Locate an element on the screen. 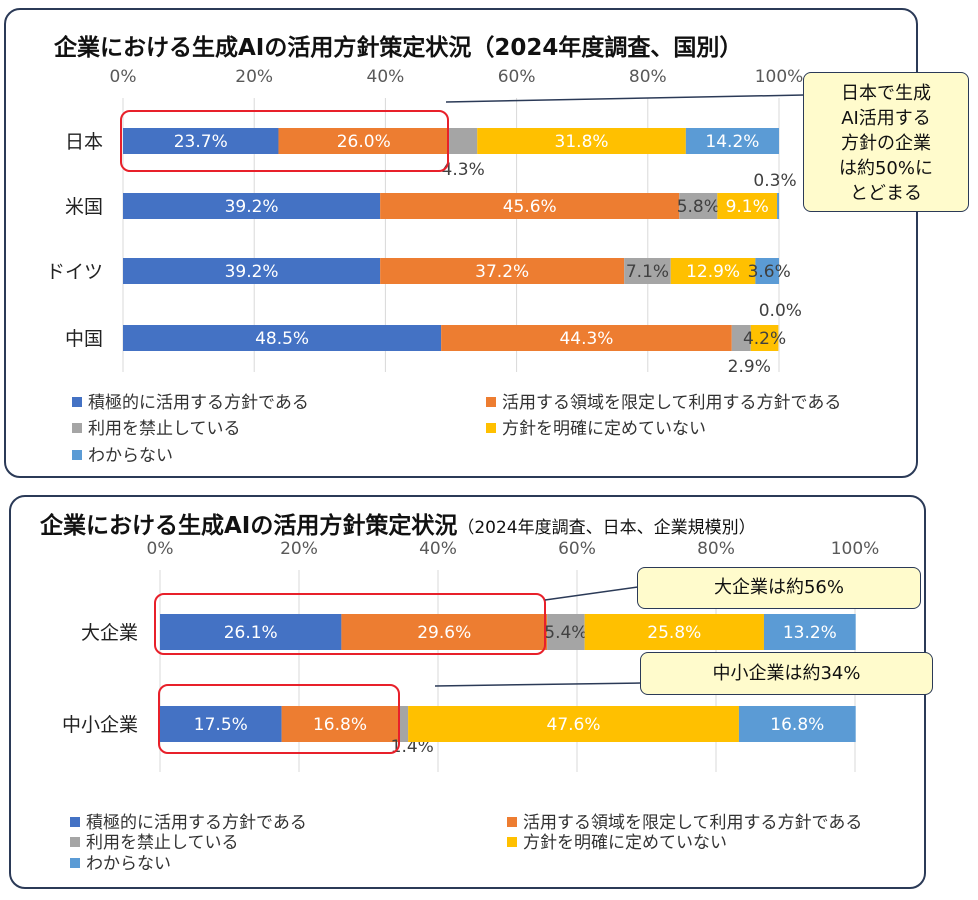  data-label: 9.1% is located at coordinates (747, 207).